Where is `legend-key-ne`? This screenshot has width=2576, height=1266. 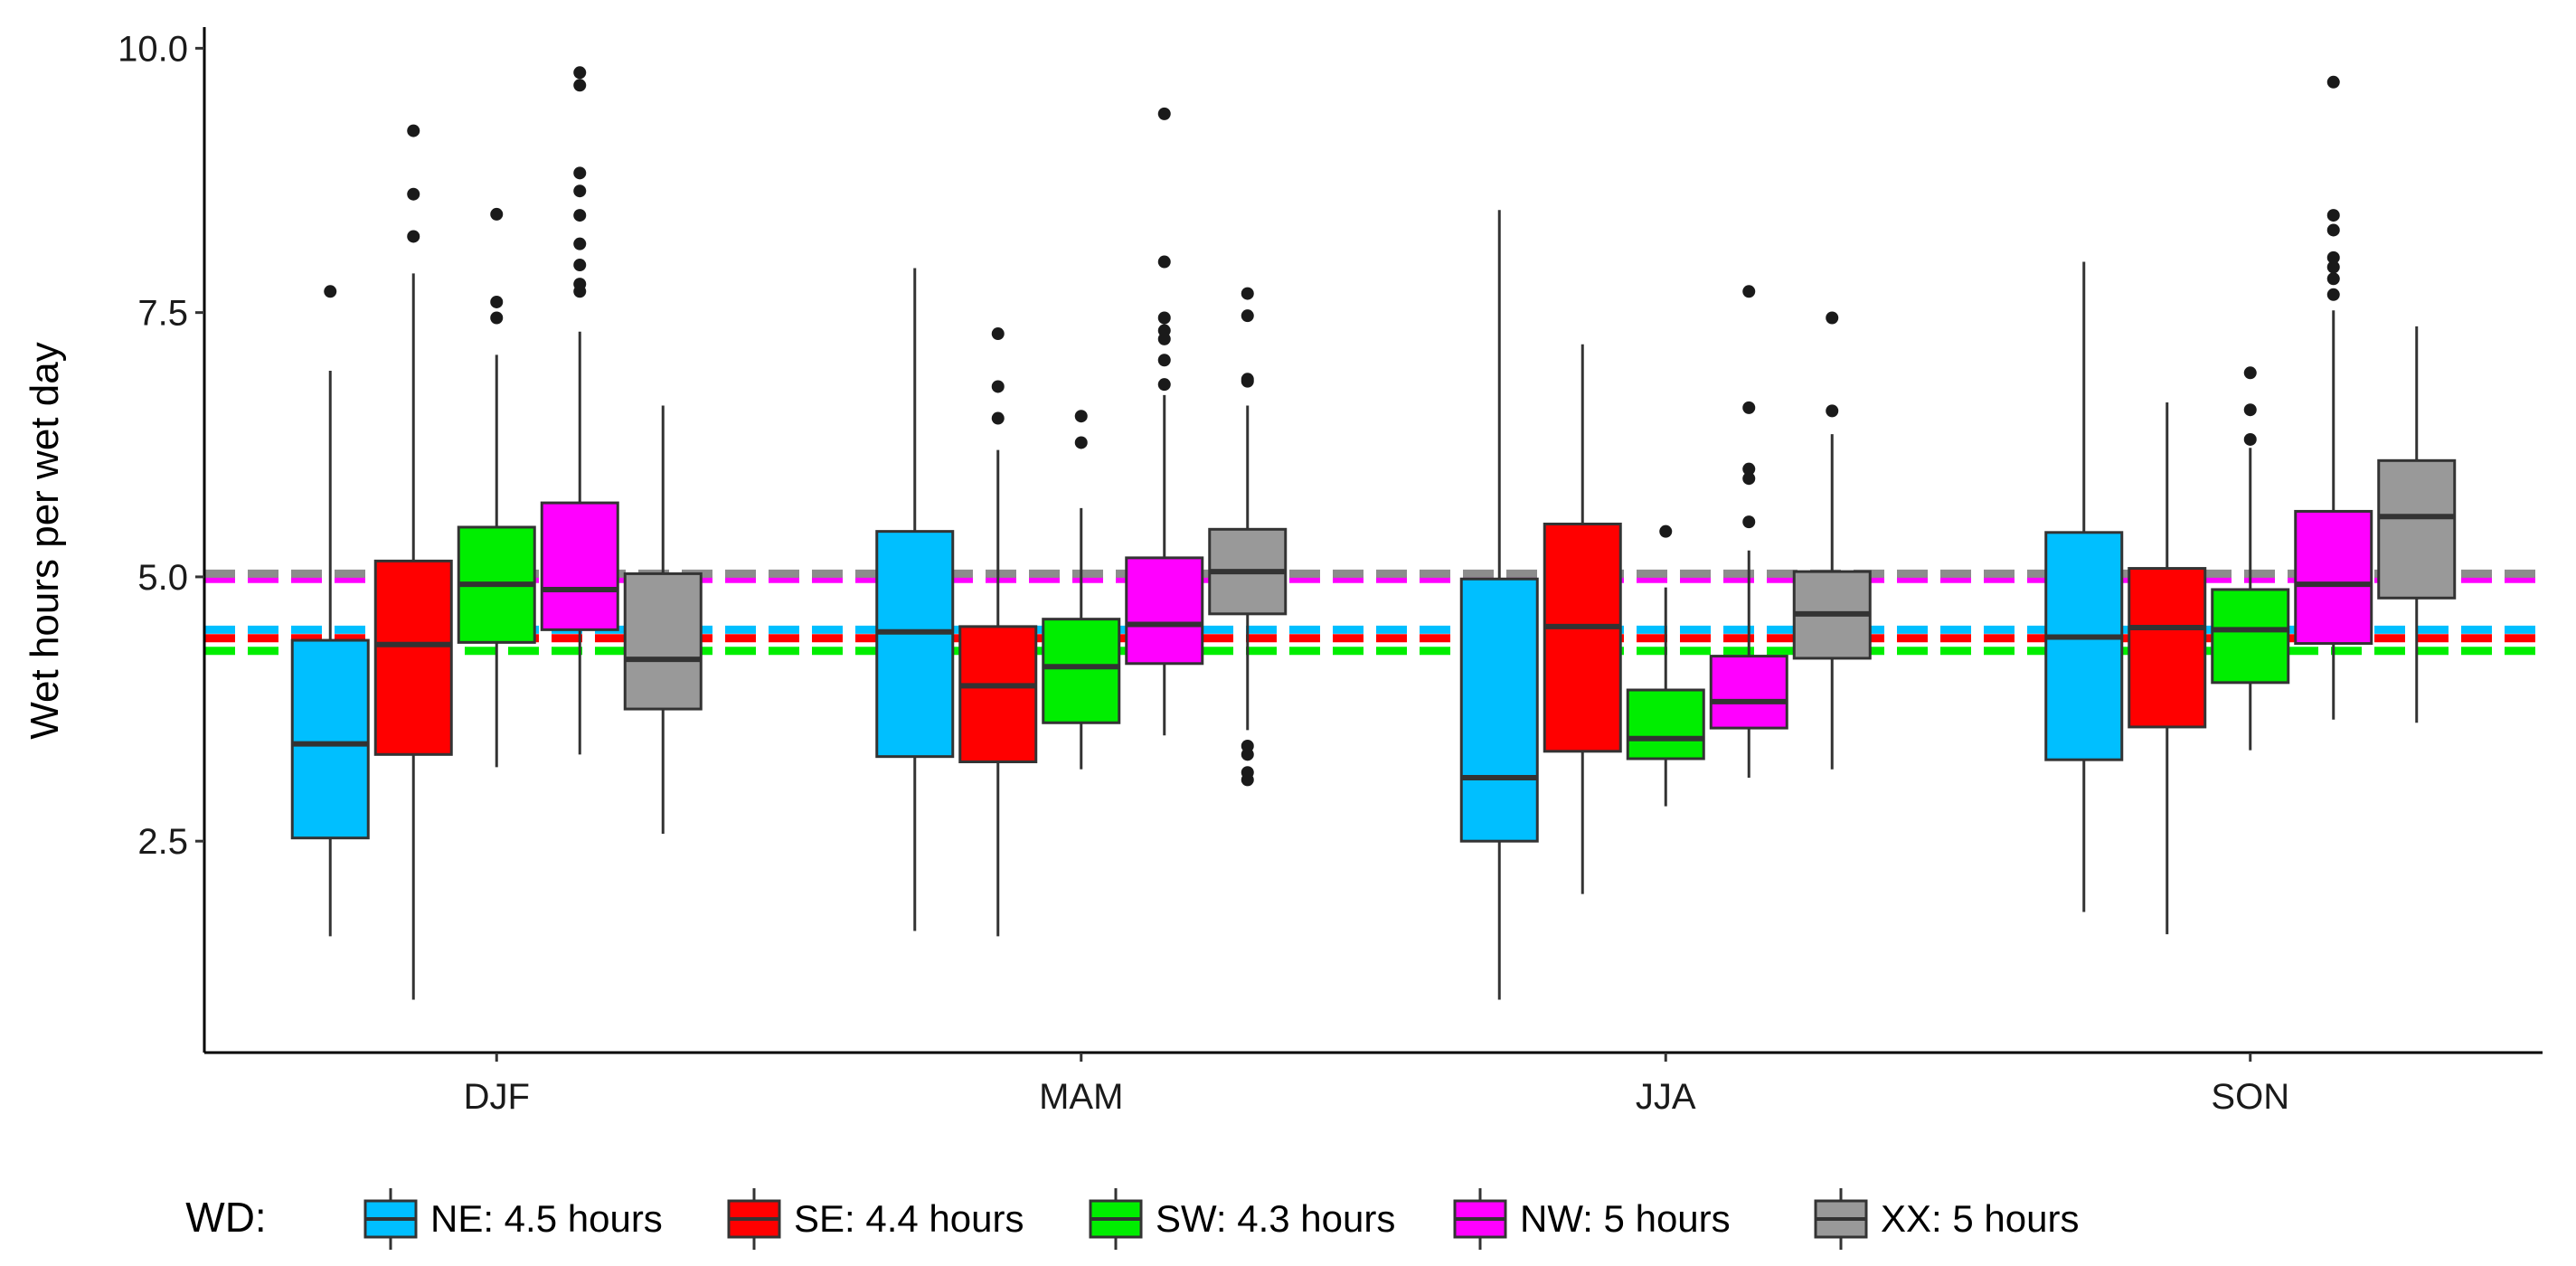 legend-key-ne is located at coordinates (390, 1219).